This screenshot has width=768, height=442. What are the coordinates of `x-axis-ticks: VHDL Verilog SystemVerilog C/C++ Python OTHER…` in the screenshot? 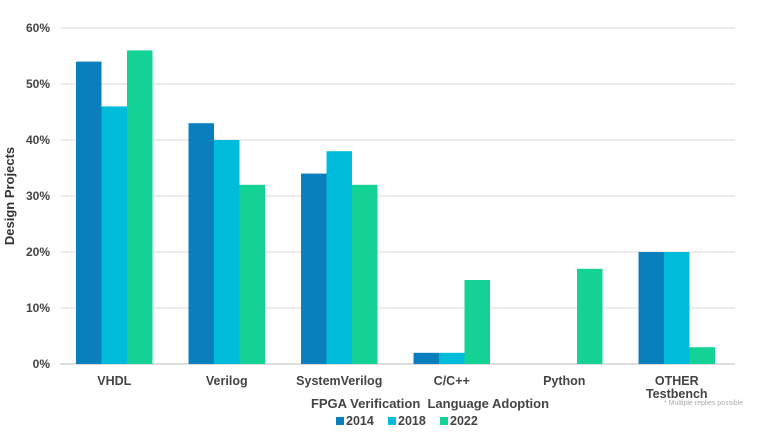 It's located at (402, 387).